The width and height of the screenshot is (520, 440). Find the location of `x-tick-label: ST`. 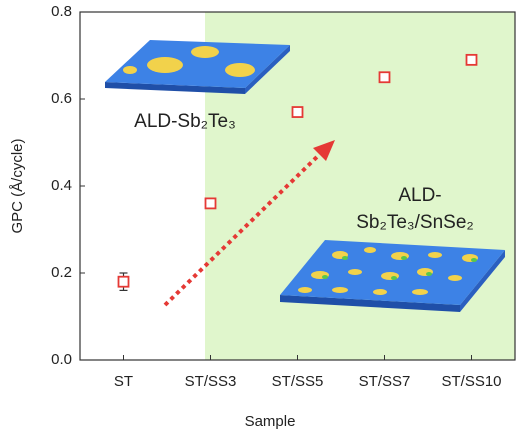

x-tick-label: ST is located at coordinates (123, 381).